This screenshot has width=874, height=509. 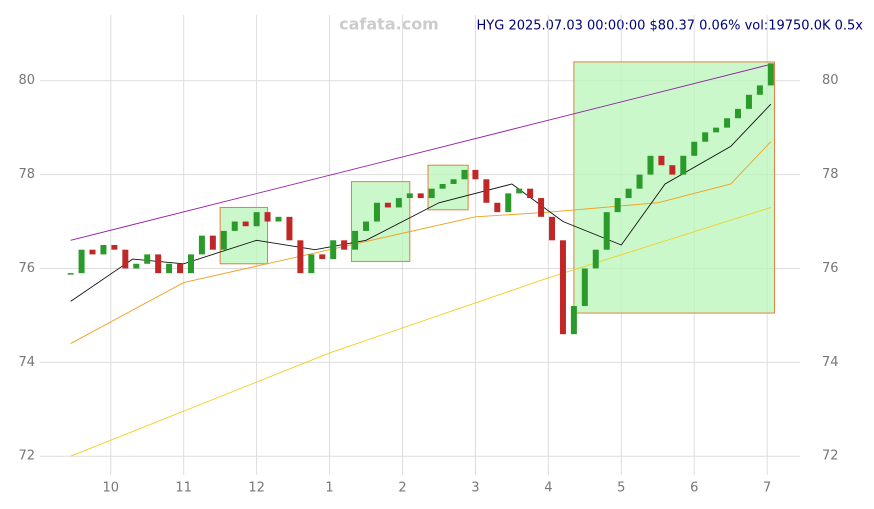 I want to click on x-tick-label: 2, so click(x=402, y=488).